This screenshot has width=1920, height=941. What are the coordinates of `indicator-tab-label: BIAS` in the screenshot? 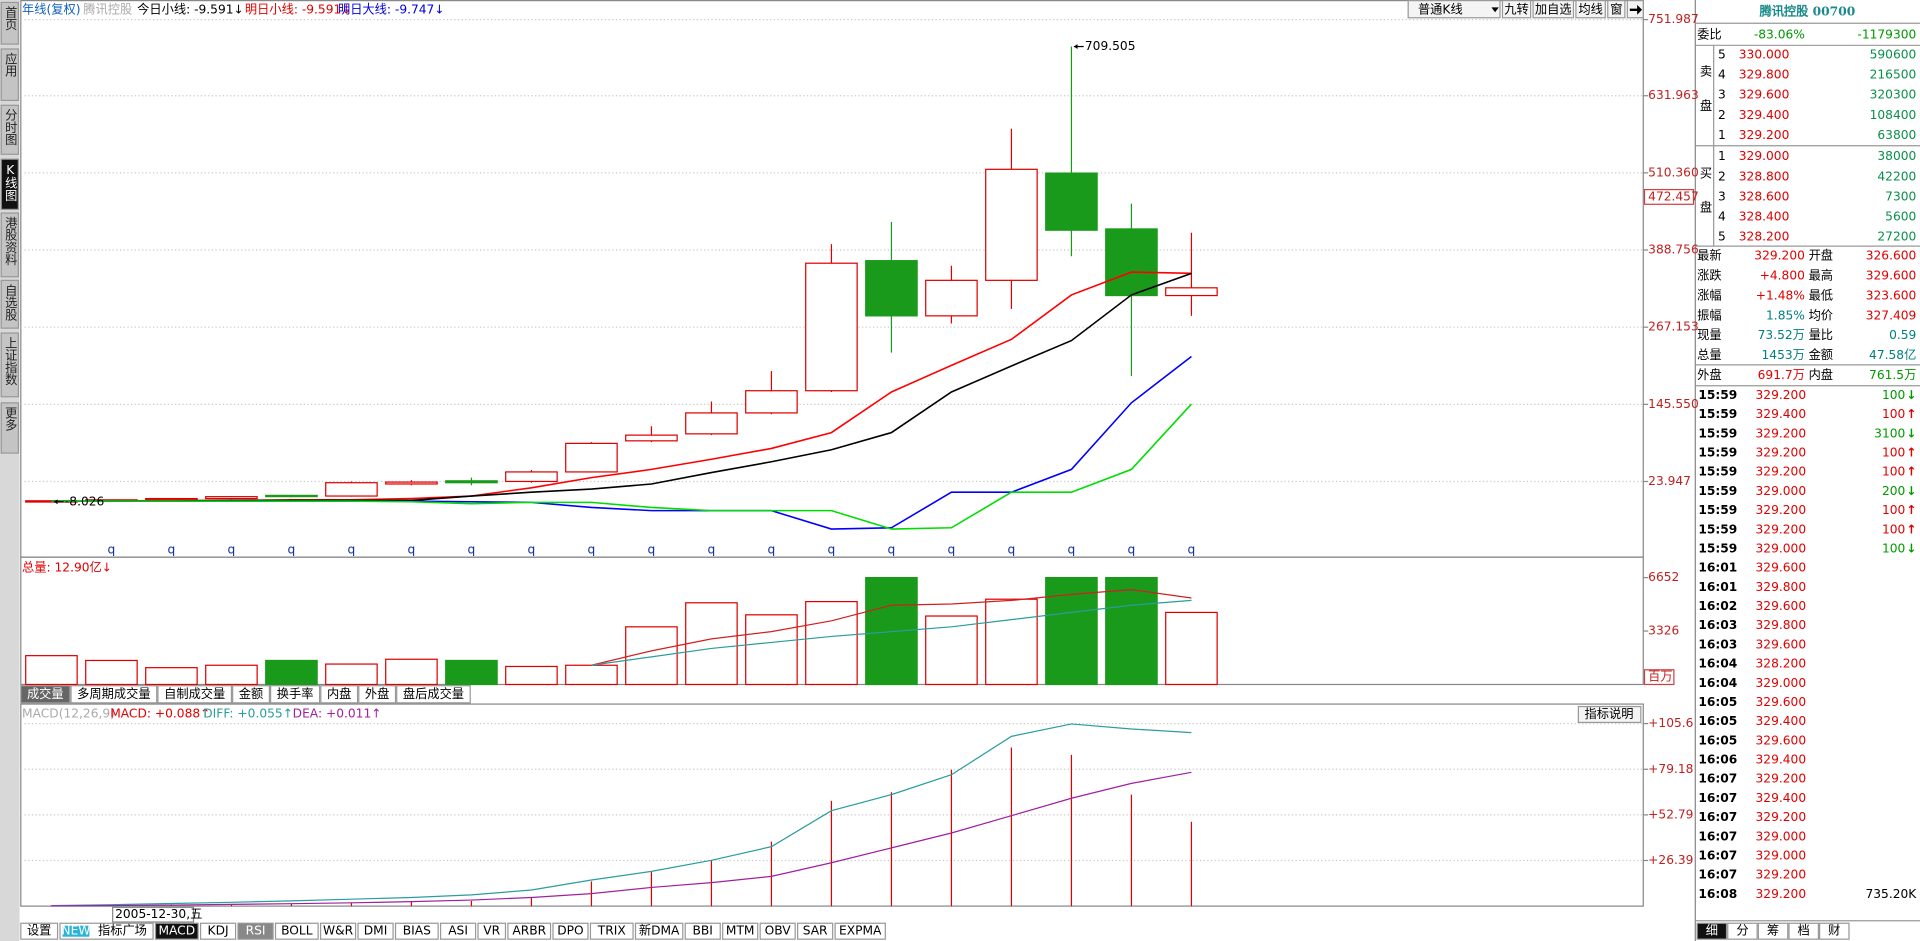 It's located at (417, 931).